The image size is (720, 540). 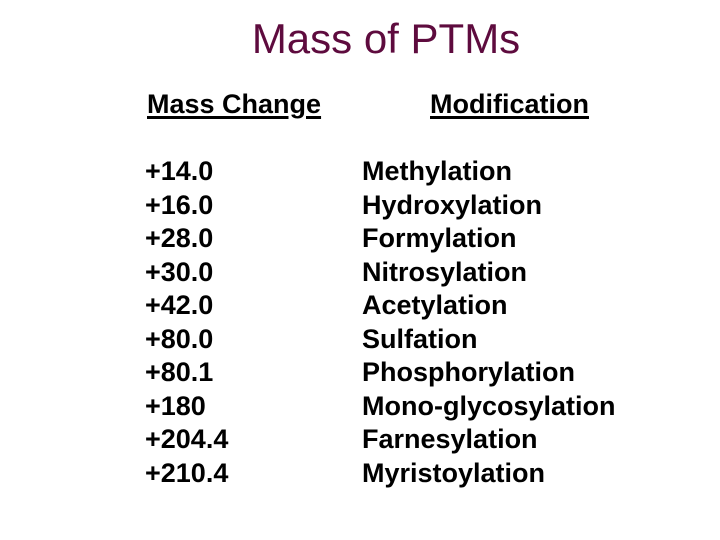 I want to click on table-row: +14.0 Methylation, so click(x=360, y=172).